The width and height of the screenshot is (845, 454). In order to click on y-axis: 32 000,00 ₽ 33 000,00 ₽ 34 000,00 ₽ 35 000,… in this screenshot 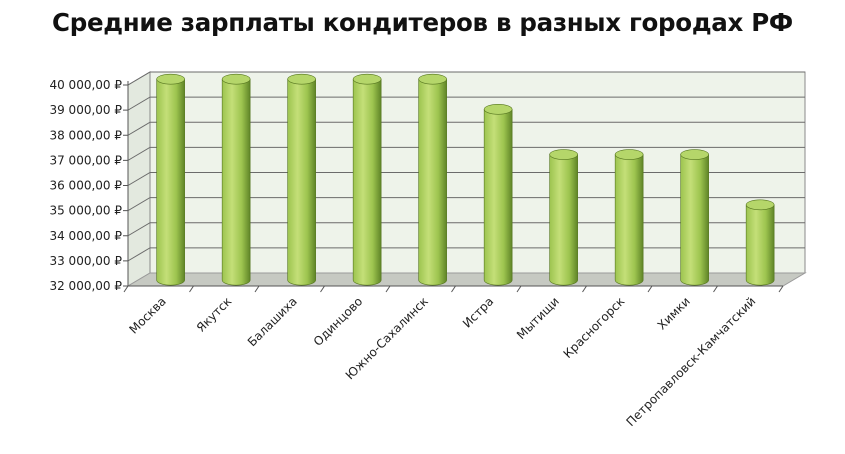, I will do `click(89, 185)`.